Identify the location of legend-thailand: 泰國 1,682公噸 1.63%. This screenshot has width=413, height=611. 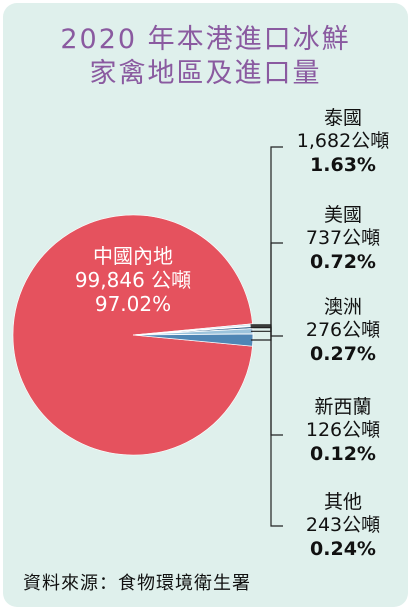
(343, 142).